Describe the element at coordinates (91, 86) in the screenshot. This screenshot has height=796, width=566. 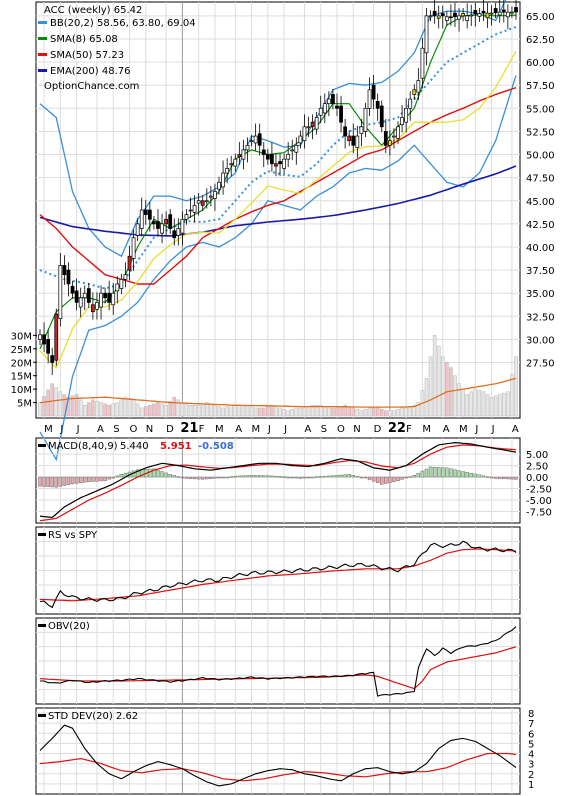
I see `watermark: OptionChance.com` at that location.